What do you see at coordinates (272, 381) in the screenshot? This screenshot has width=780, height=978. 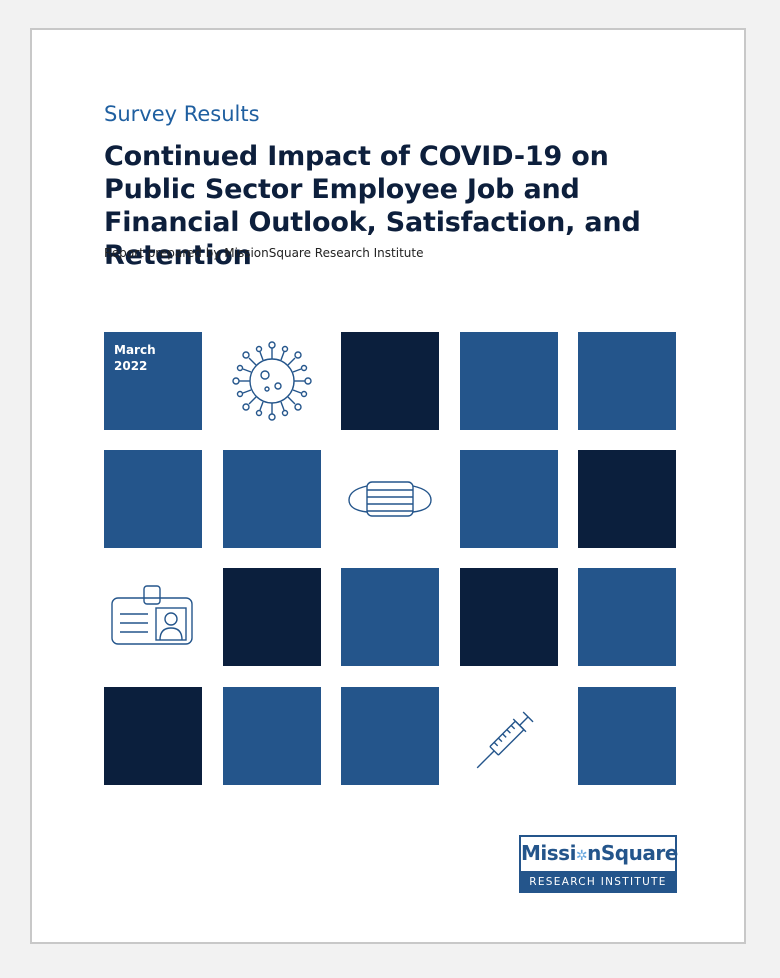 I see `virus-icon` at bounding box center [272, 381].